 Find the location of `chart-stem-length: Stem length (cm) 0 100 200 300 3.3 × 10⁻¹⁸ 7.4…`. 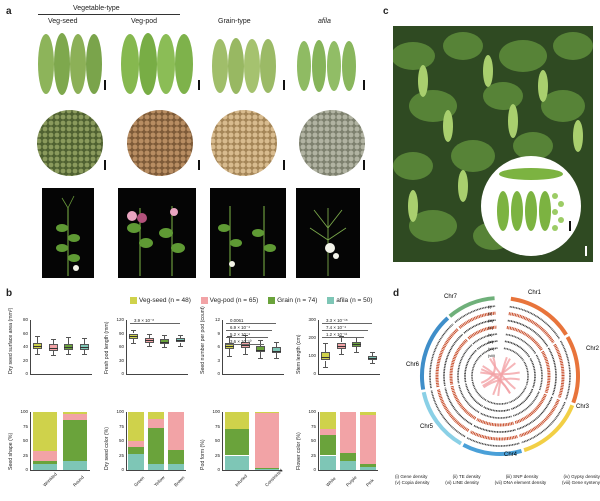

chart-stem-length: Stem length (cm) 0 100 200 300 3.3 × 10⁻¹⁸ 7.4… is located at coordinates (338, 352).